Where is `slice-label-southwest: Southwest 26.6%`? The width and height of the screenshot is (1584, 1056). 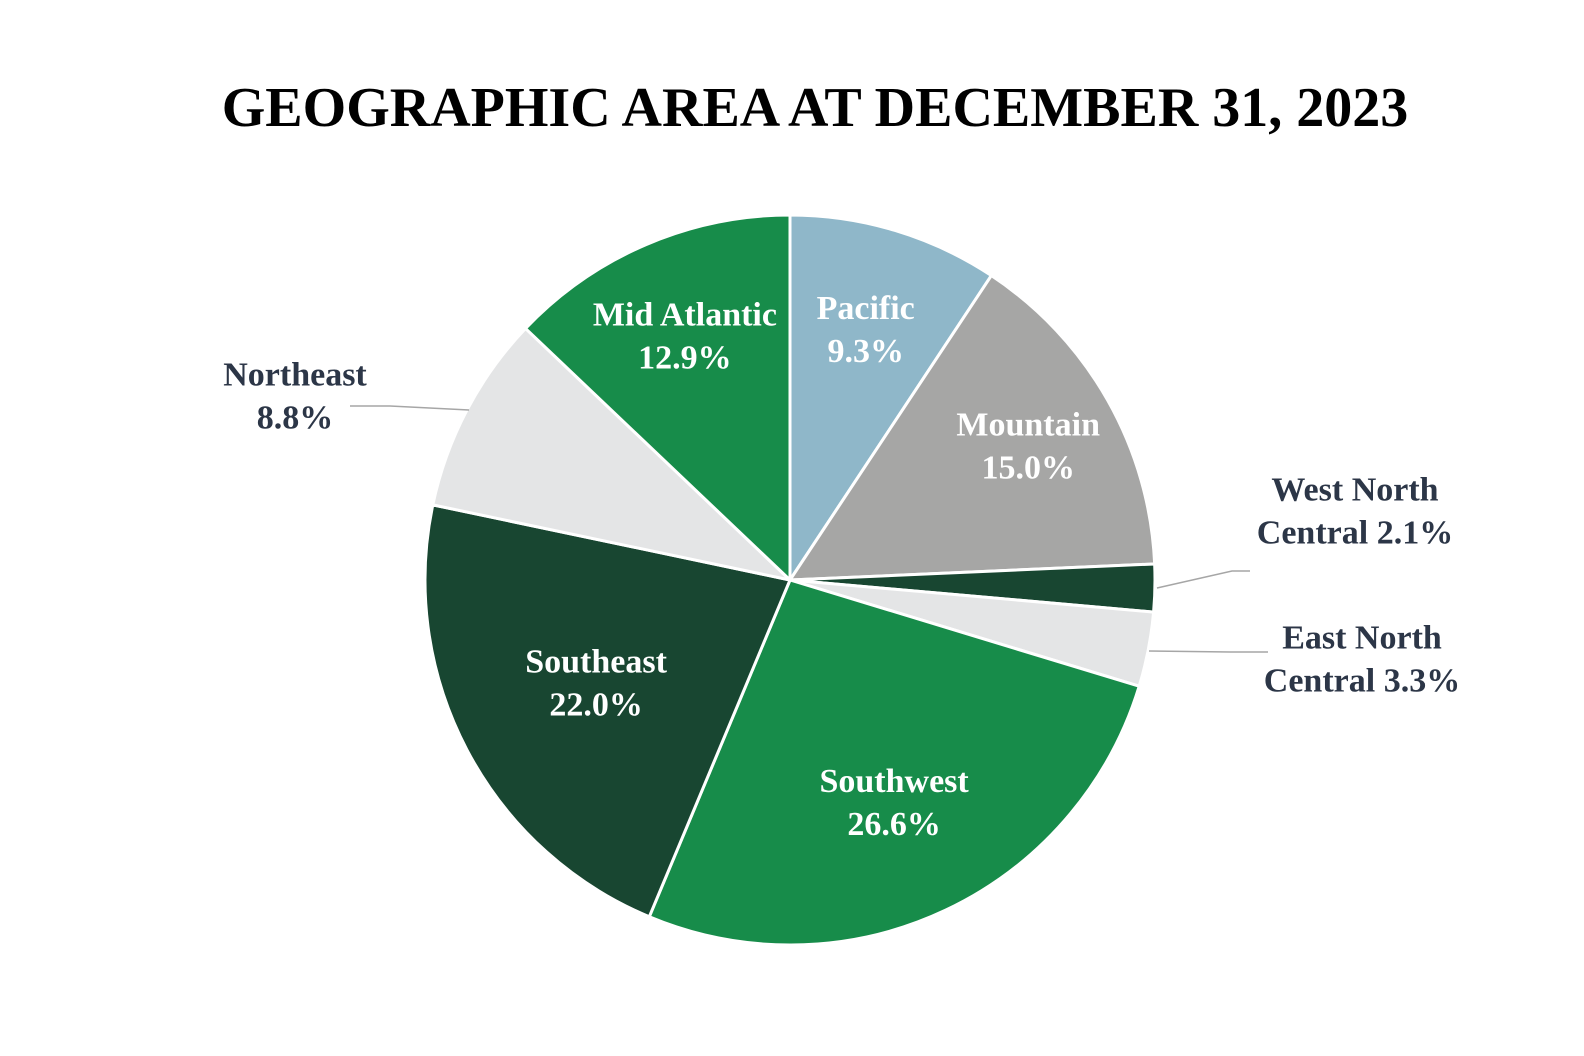 slice-label-southwest: Southwest 26.6% is located at coordinates (894, 803).